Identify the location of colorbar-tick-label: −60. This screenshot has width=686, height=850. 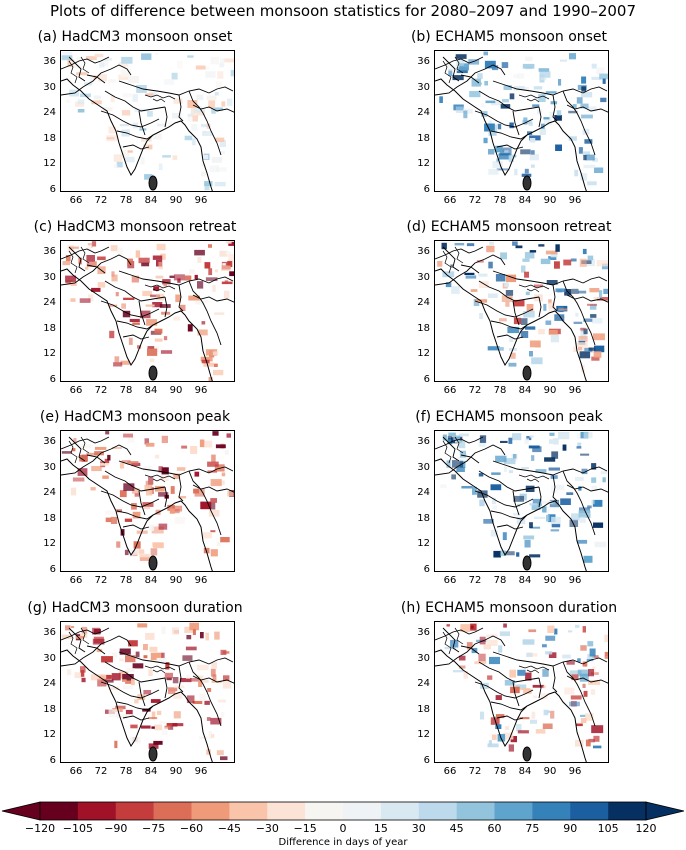
(191, 828).